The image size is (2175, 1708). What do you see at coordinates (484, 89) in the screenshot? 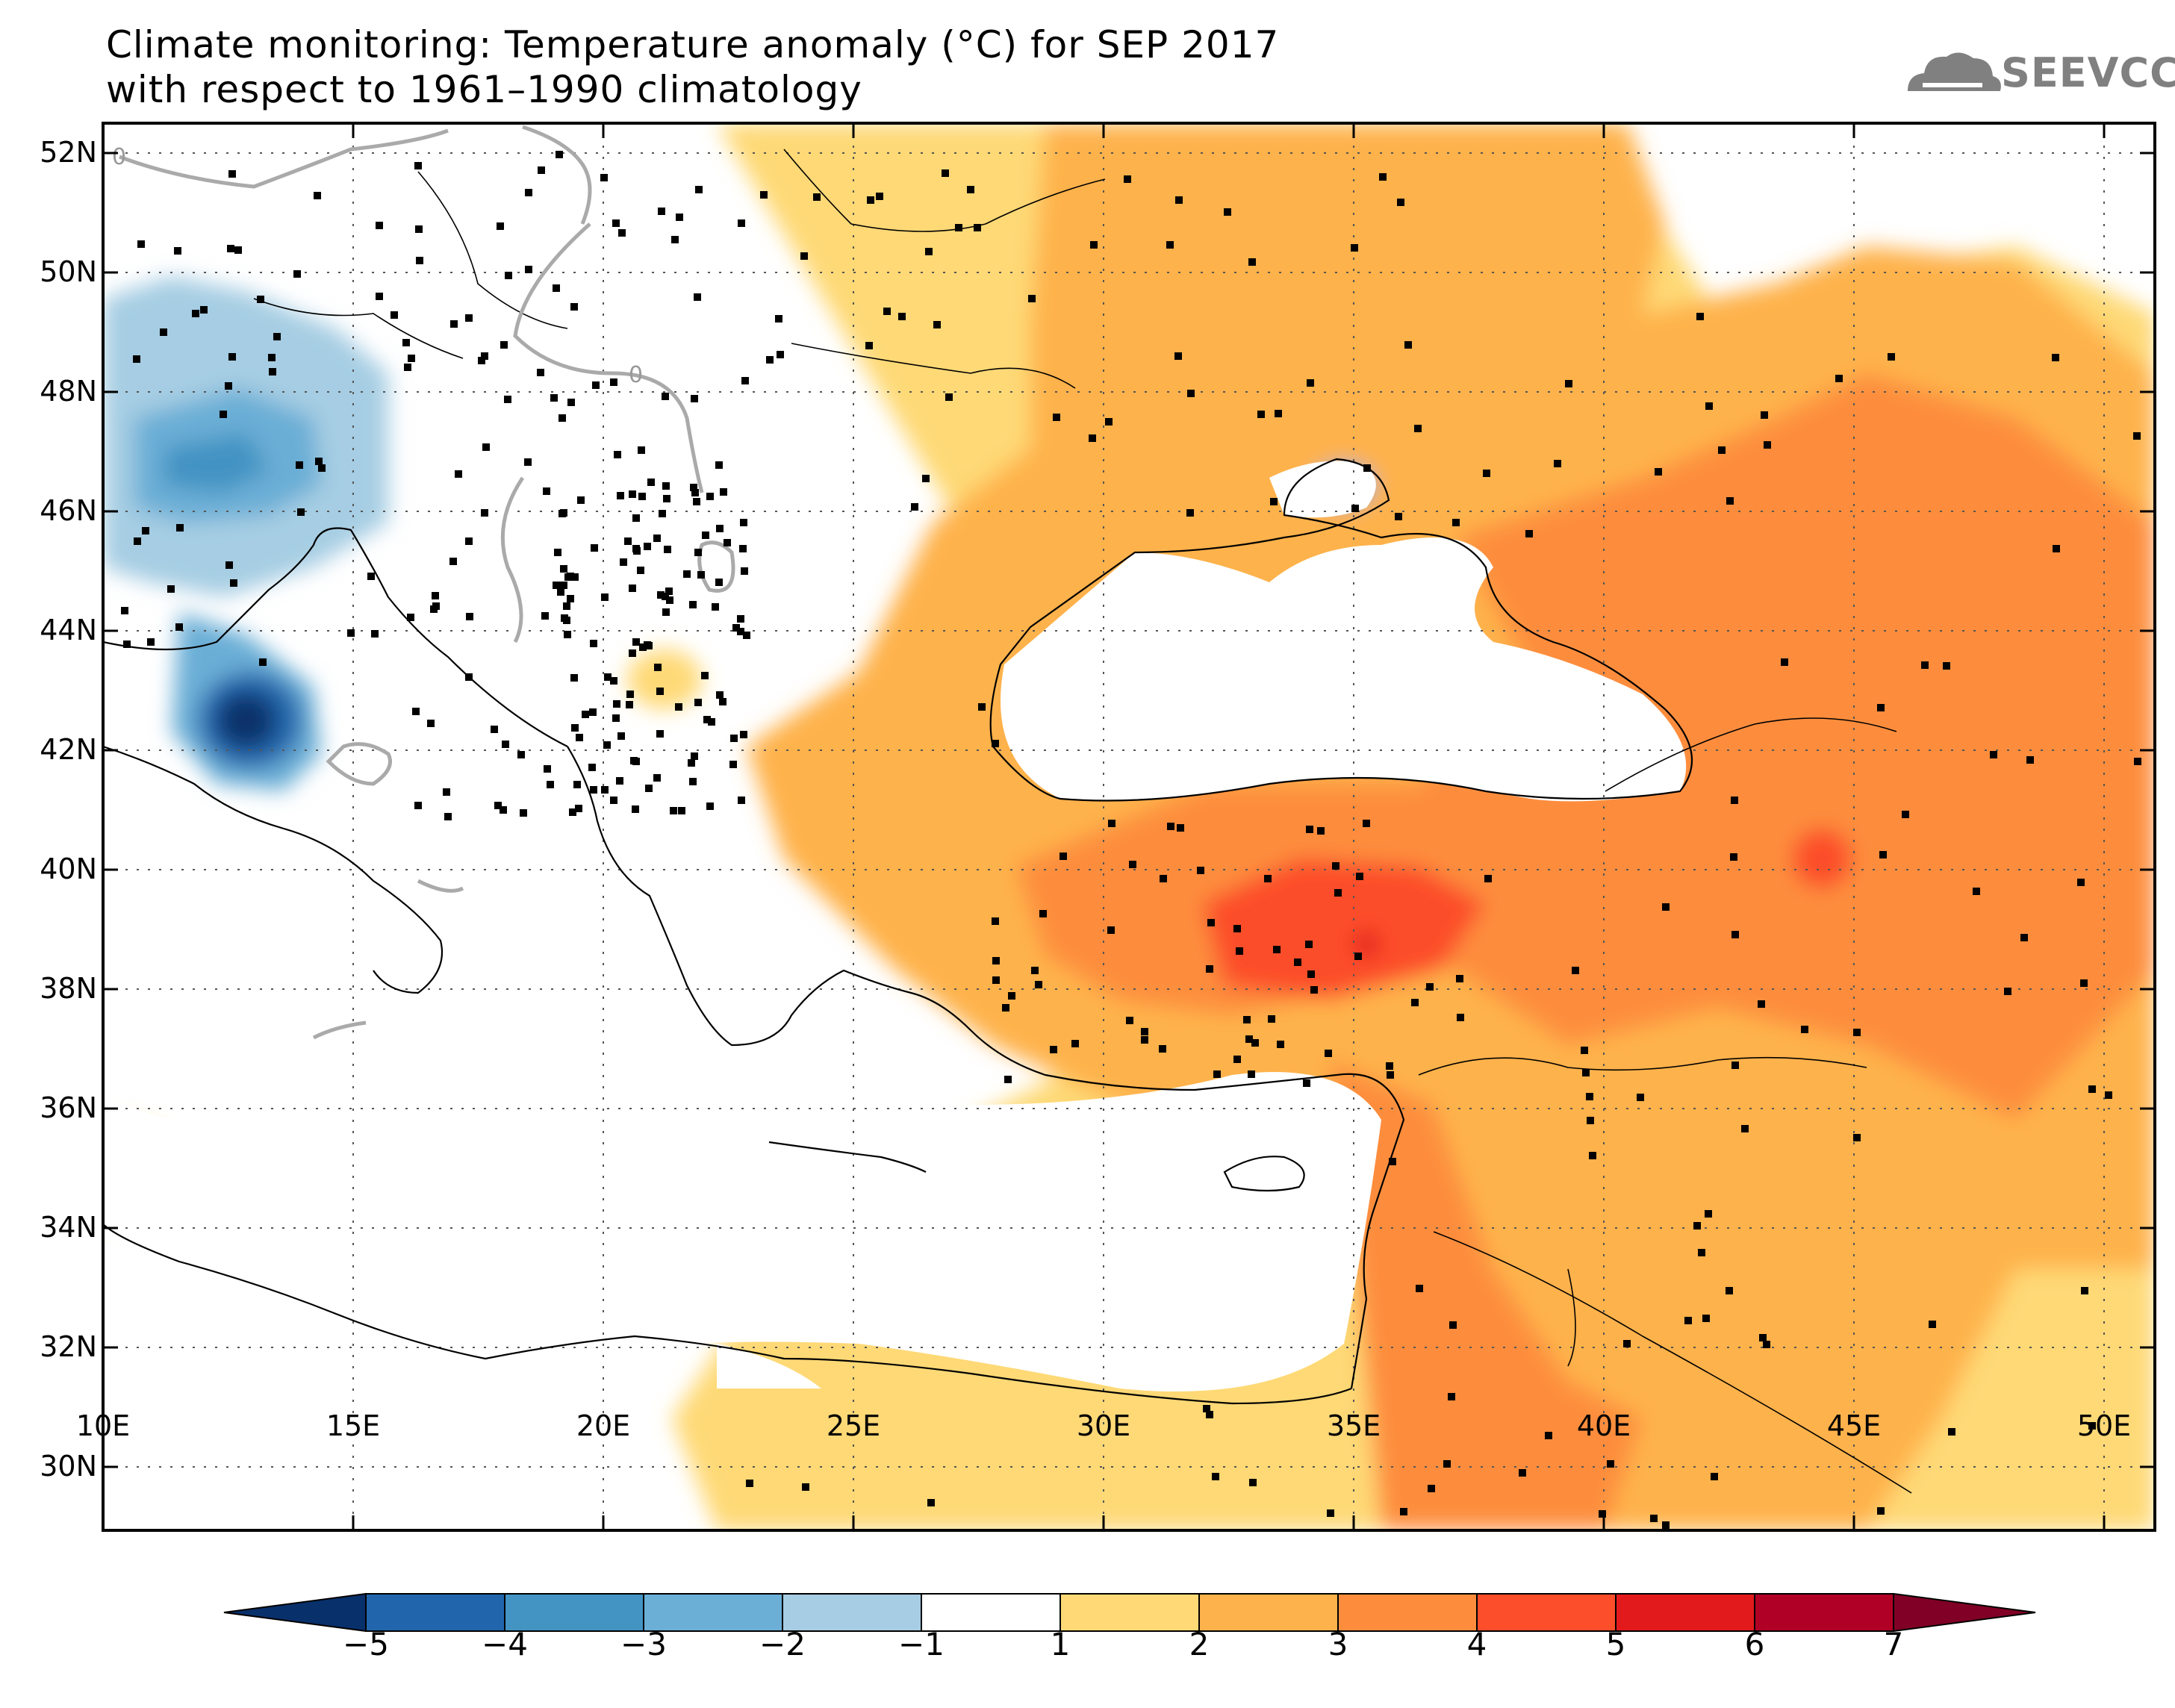
I see `title-line-2: with respect to 1961–1990 climatology` at bounding box center [484, 89].